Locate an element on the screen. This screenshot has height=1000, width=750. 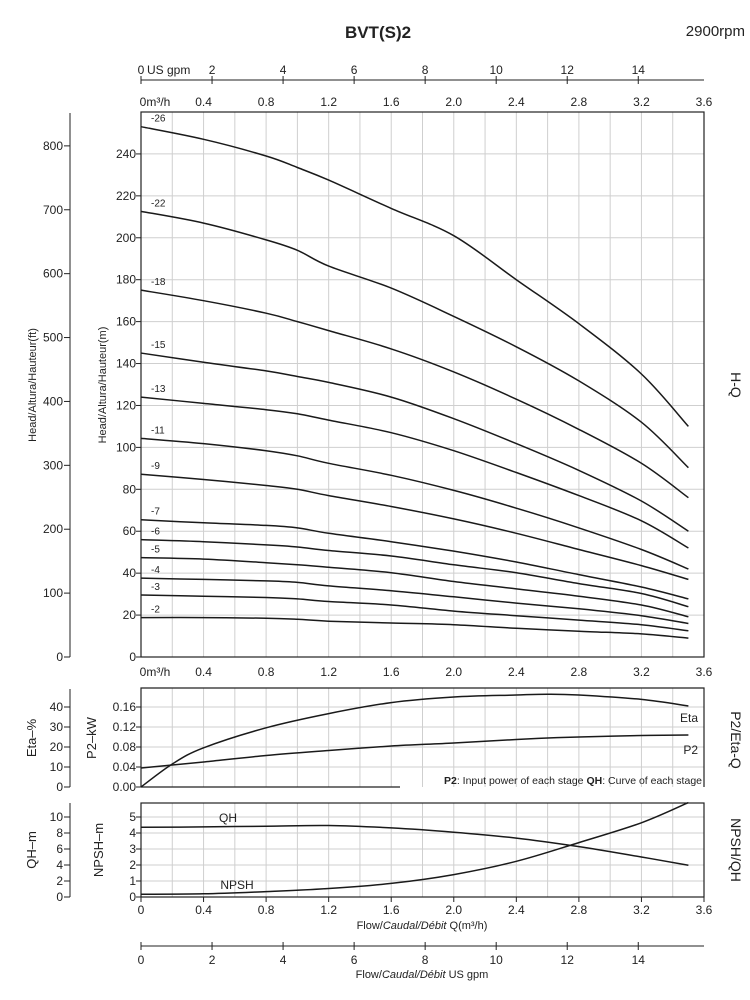
qh-tick-label: 2 is located at coordinates (59, 881).